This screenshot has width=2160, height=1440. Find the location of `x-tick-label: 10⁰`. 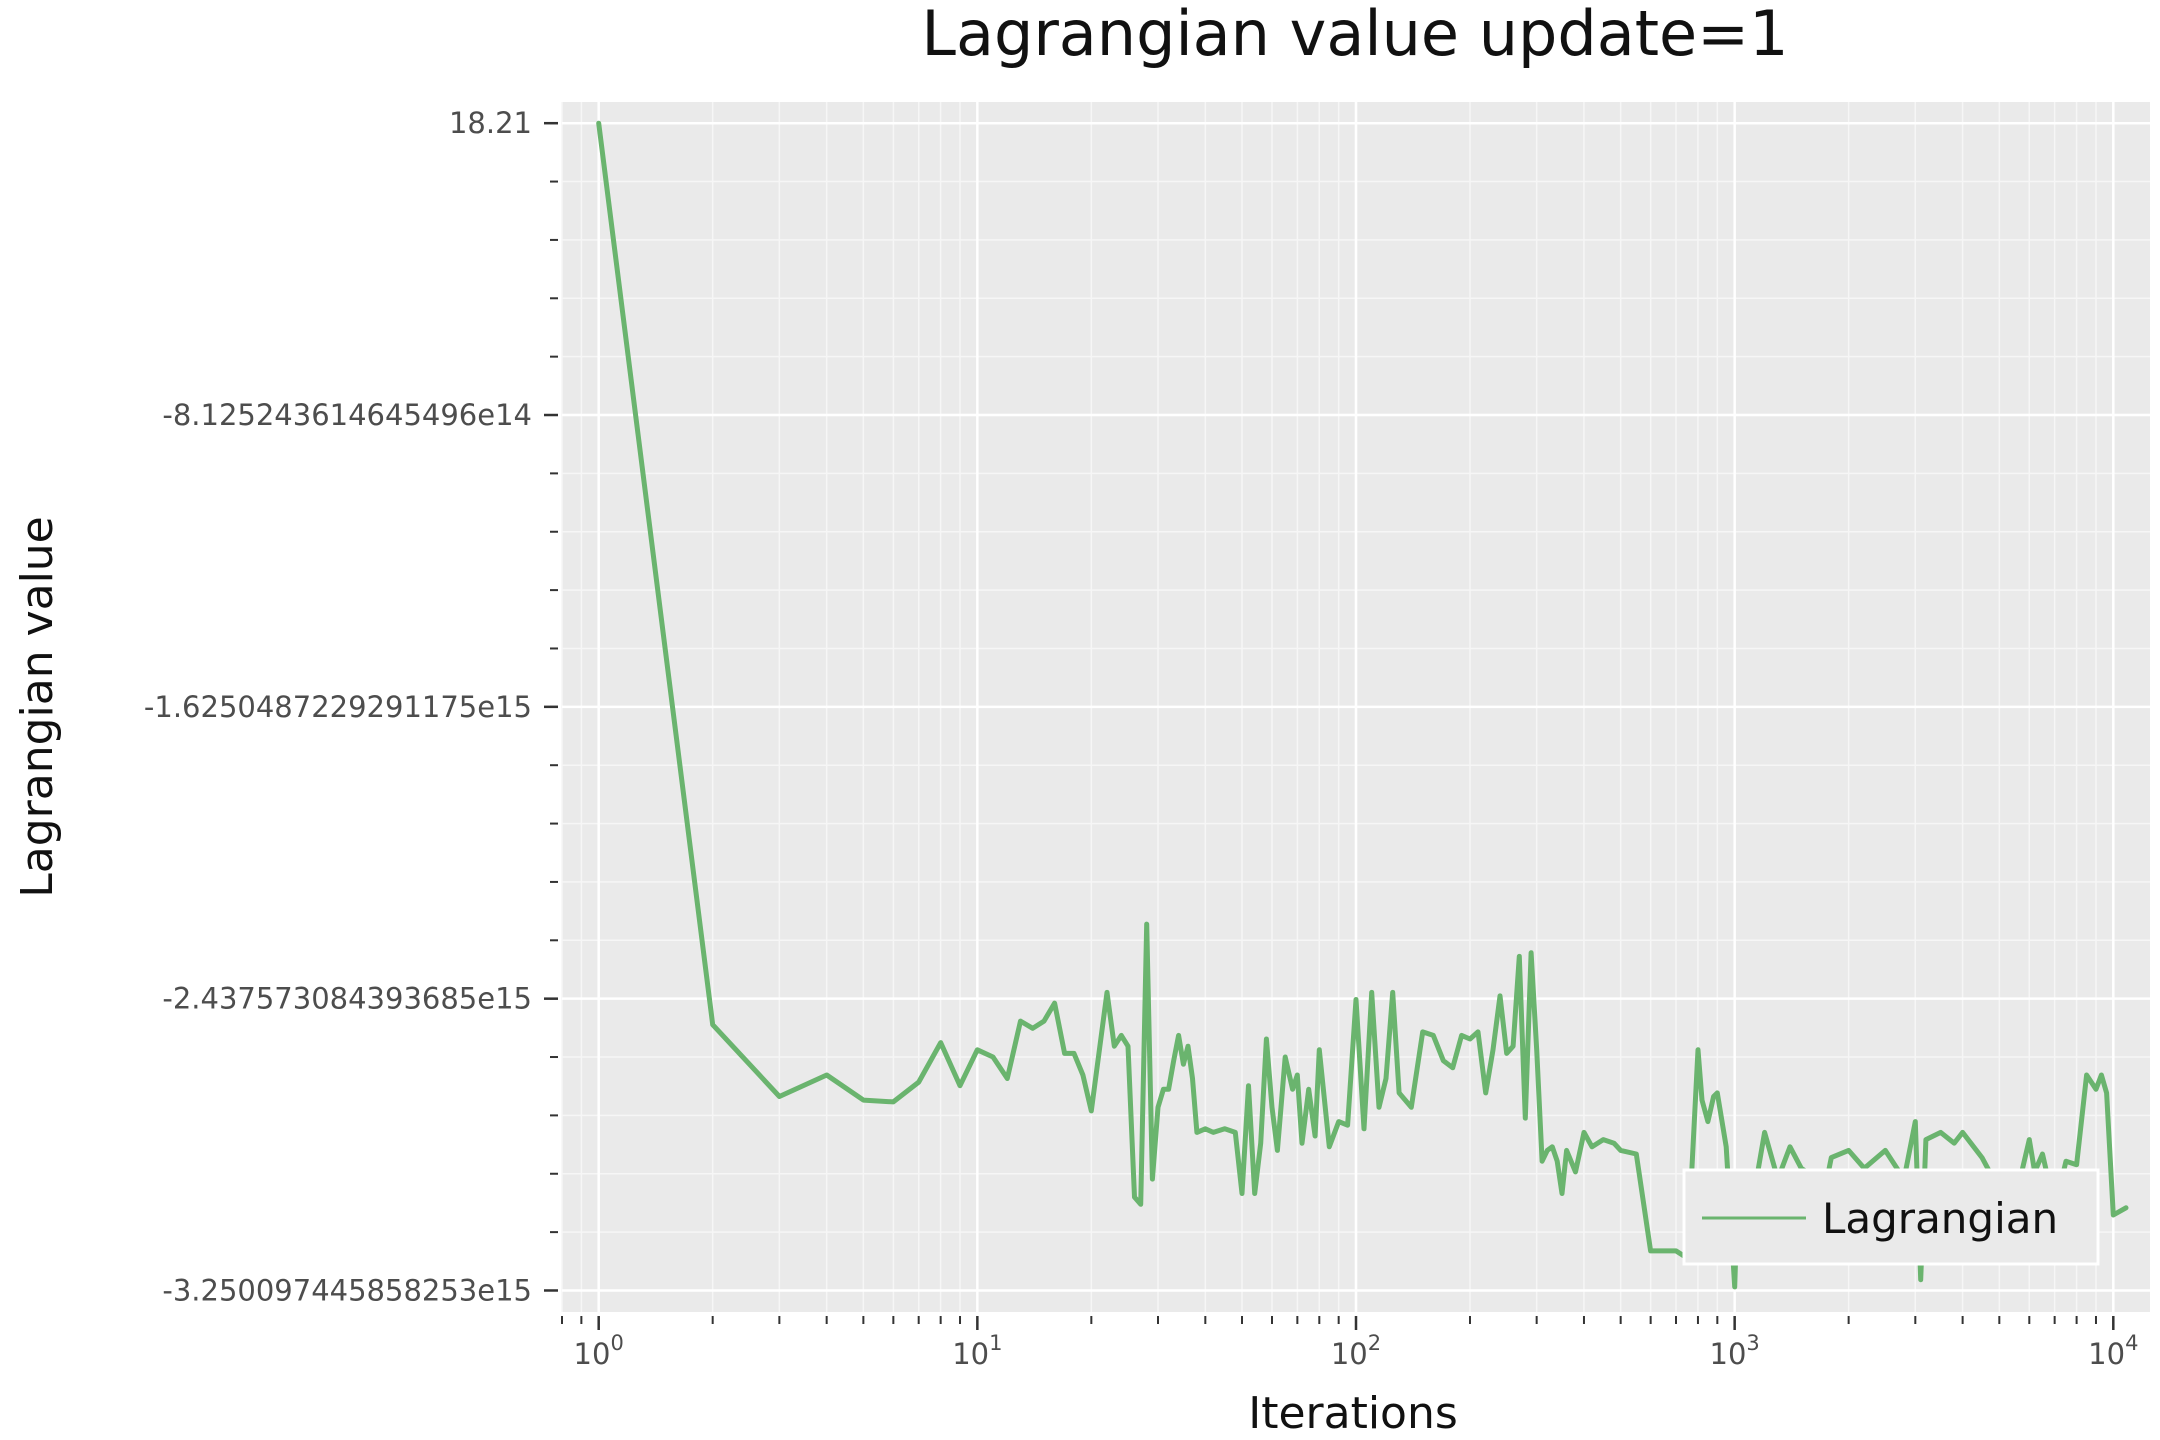

x-tick-label: 10⁰ is located at coordinates (599, 1351).